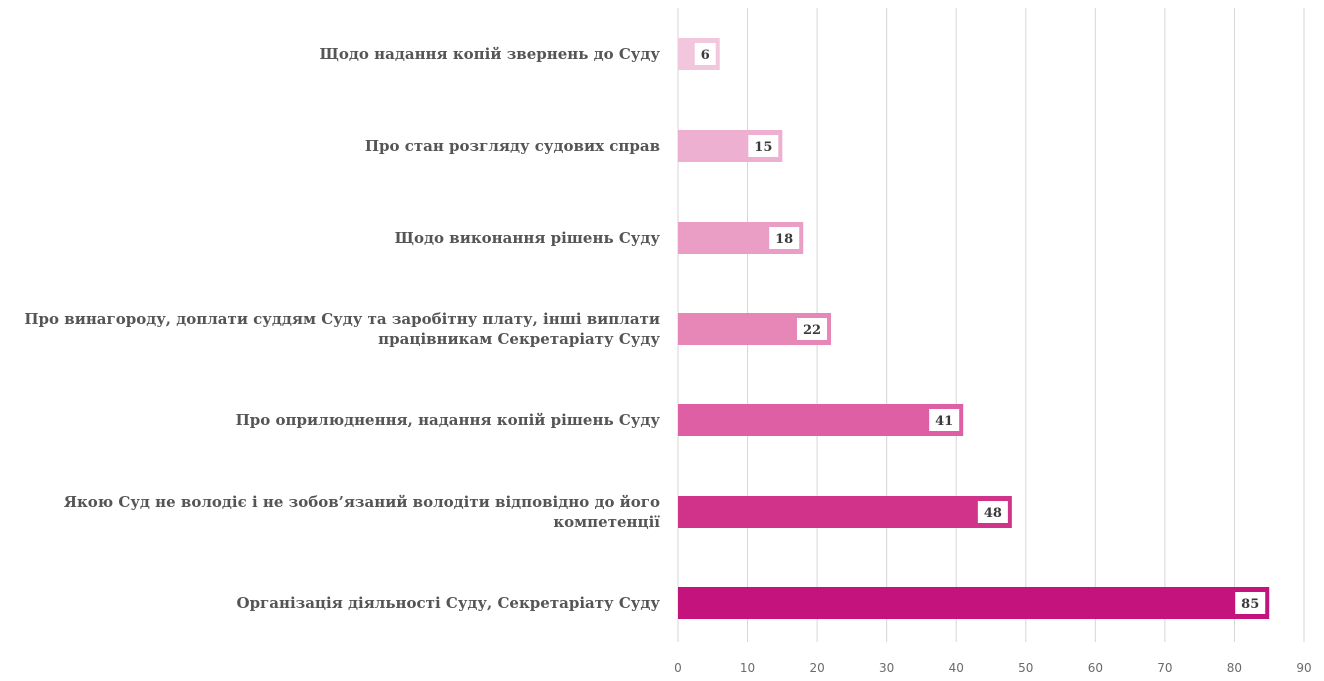  I want to click on data-label: 18, so click(784, 239).